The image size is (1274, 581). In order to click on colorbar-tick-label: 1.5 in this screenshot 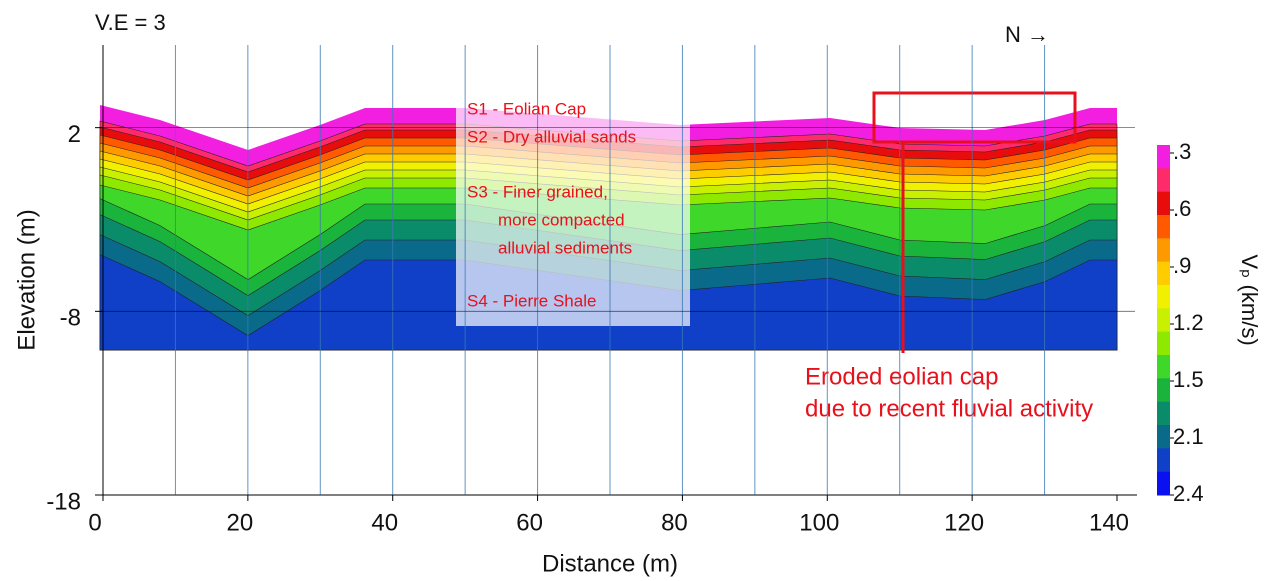, I will do `click(1188, 379)`.